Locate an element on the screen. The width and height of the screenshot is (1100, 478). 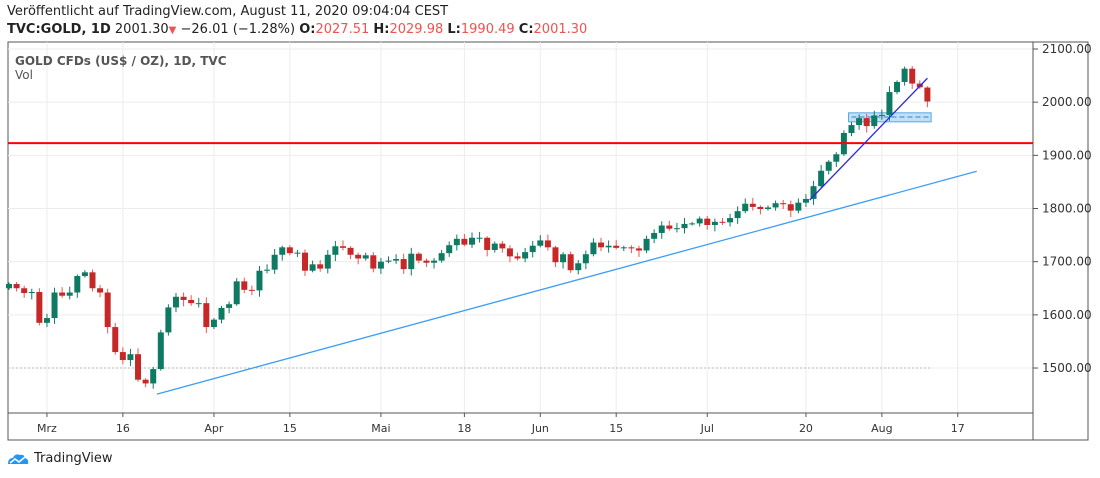
logo-text: TradingView is located at coordinates (73, 458).